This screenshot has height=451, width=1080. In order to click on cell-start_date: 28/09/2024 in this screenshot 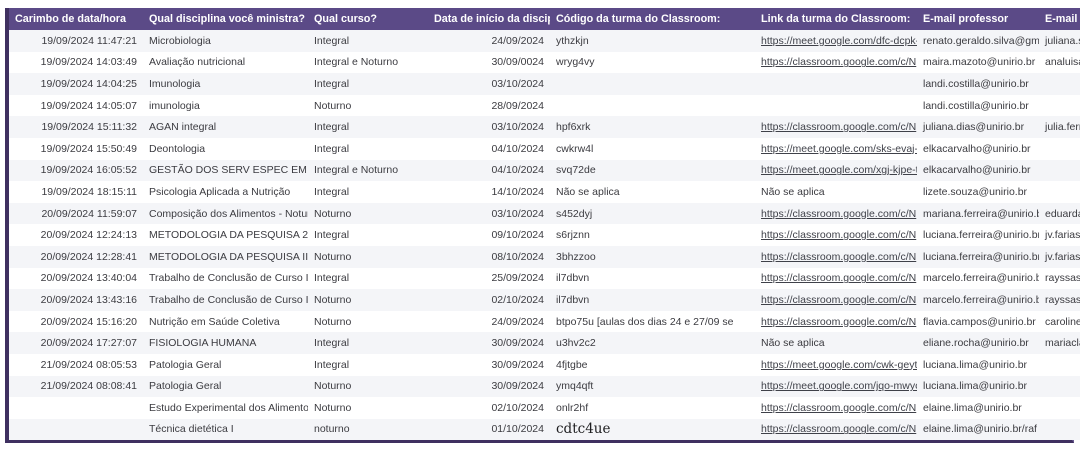, I will do `click(517, 105)`.